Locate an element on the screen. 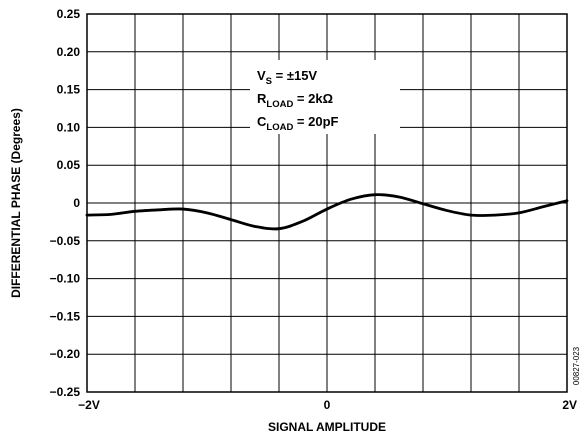 The width and height of the screenshot is (584, 437). y-axis-title: DIFFERENTIAL PHASE (Degrees) is located at coordinates (16, 203).